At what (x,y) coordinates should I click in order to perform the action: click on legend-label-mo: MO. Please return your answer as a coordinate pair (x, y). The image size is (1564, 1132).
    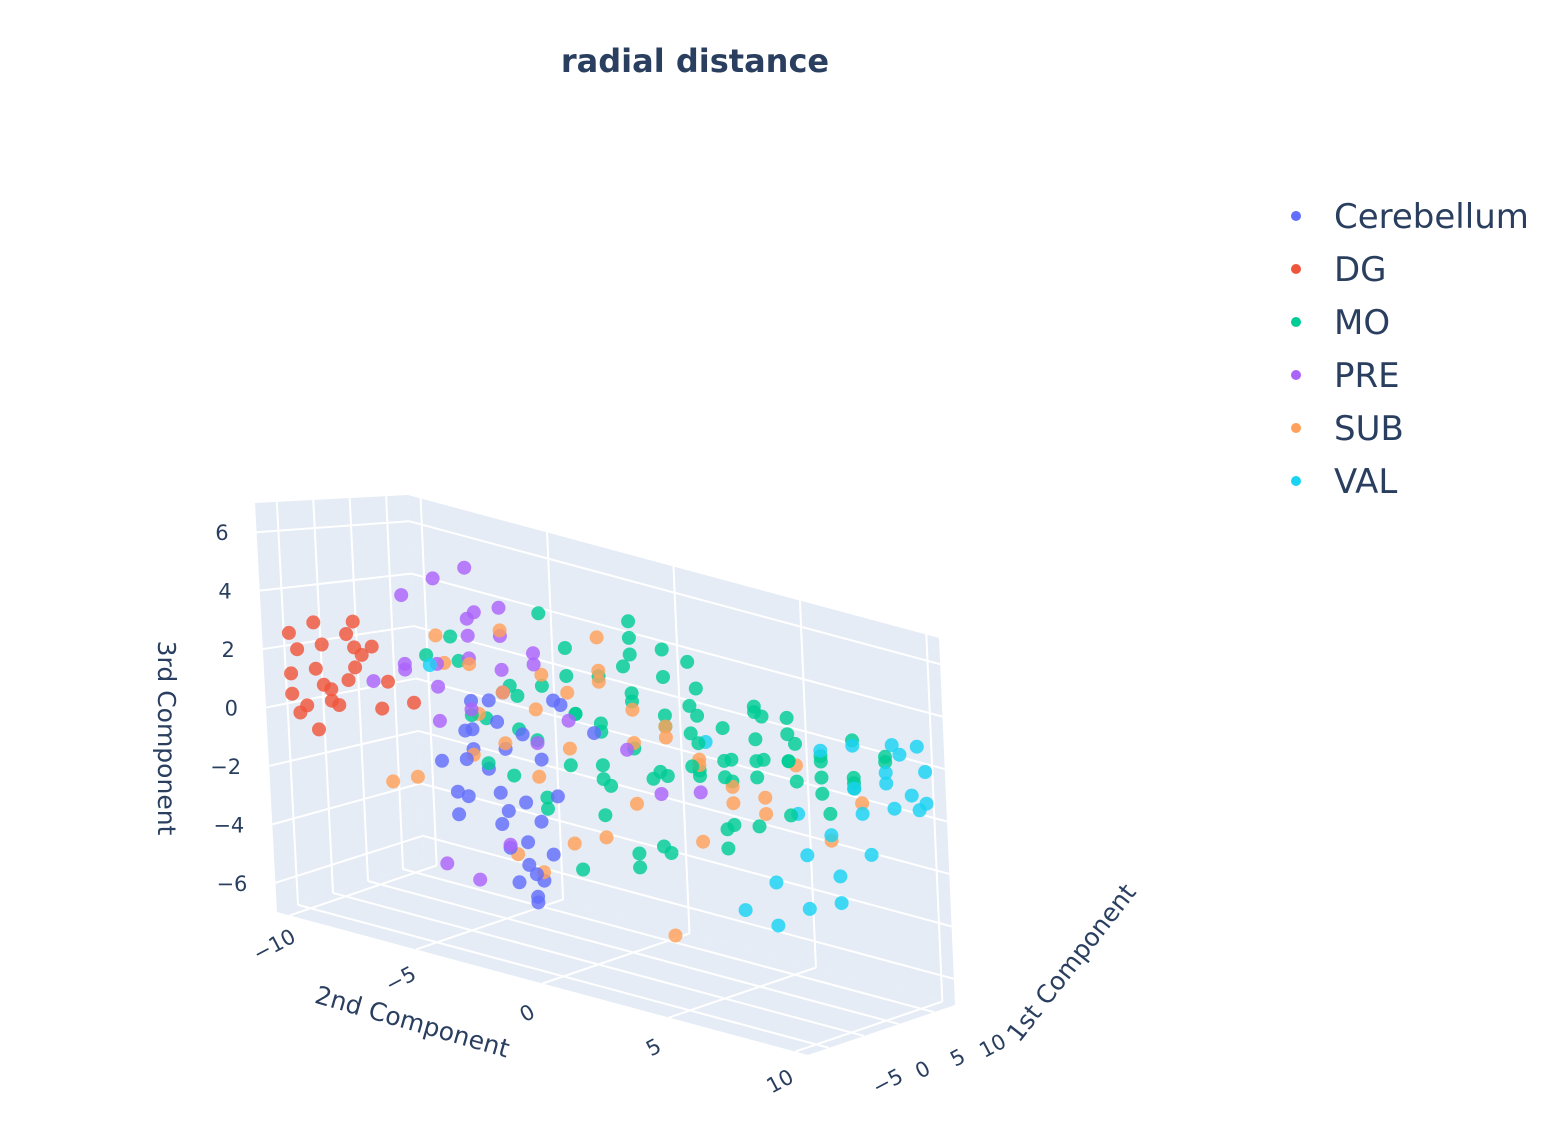
    Looking at the image, I should click on (1362, 323).